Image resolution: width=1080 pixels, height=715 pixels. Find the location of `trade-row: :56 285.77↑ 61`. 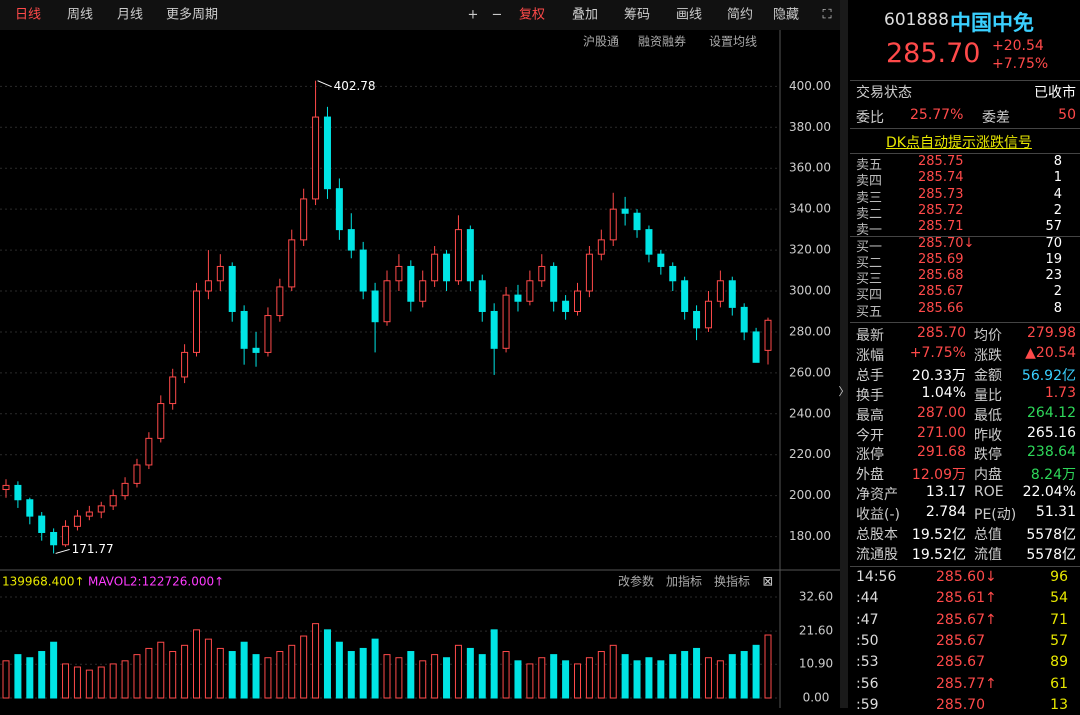

trade-row: :56 285.77↑ 61 is located at coordinates (966, 685).